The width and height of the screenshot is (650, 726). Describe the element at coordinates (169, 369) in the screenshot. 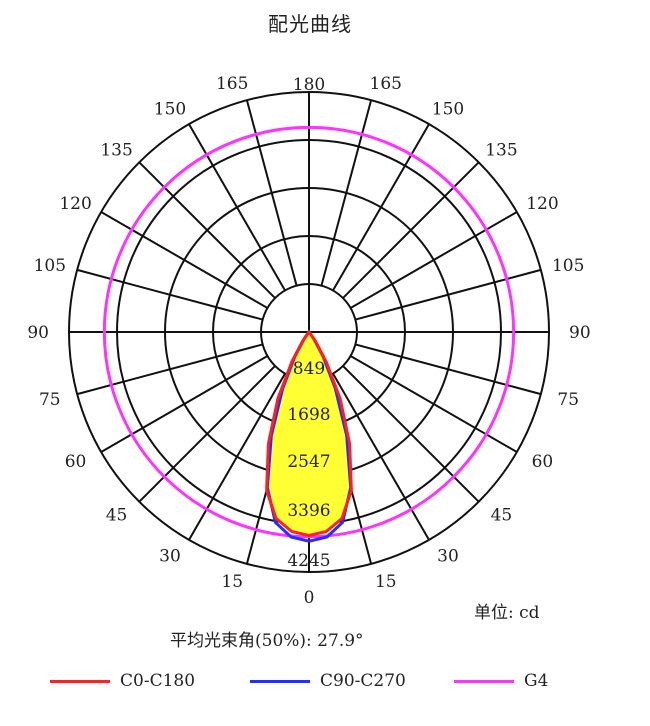

I see `grid-spoke-l75` at that location.